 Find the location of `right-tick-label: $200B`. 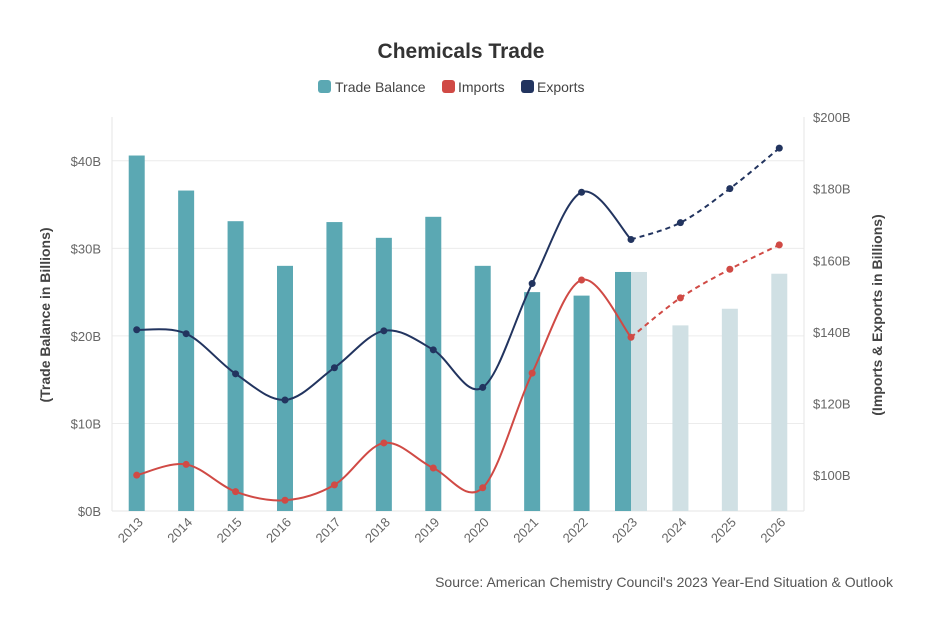

right-tick-label: $200B is located at coordinates (832, 117).